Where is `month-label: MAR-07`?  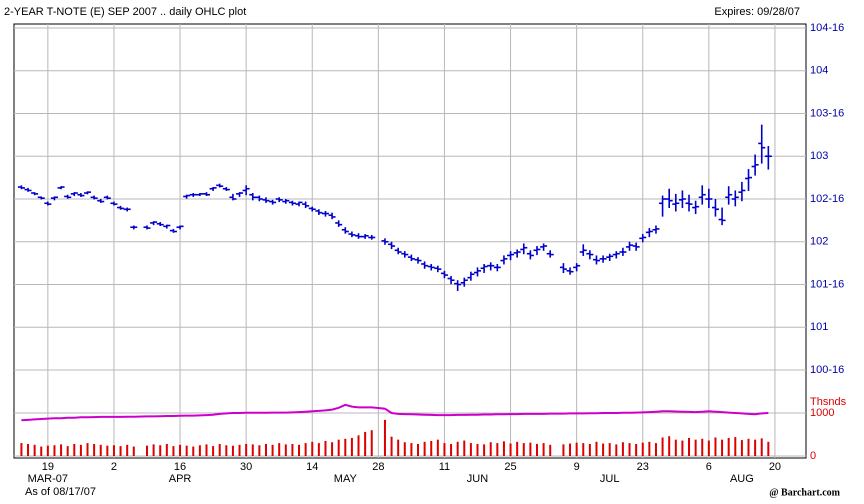 month-label: MAR-07 is located at coordinates (48, 479).